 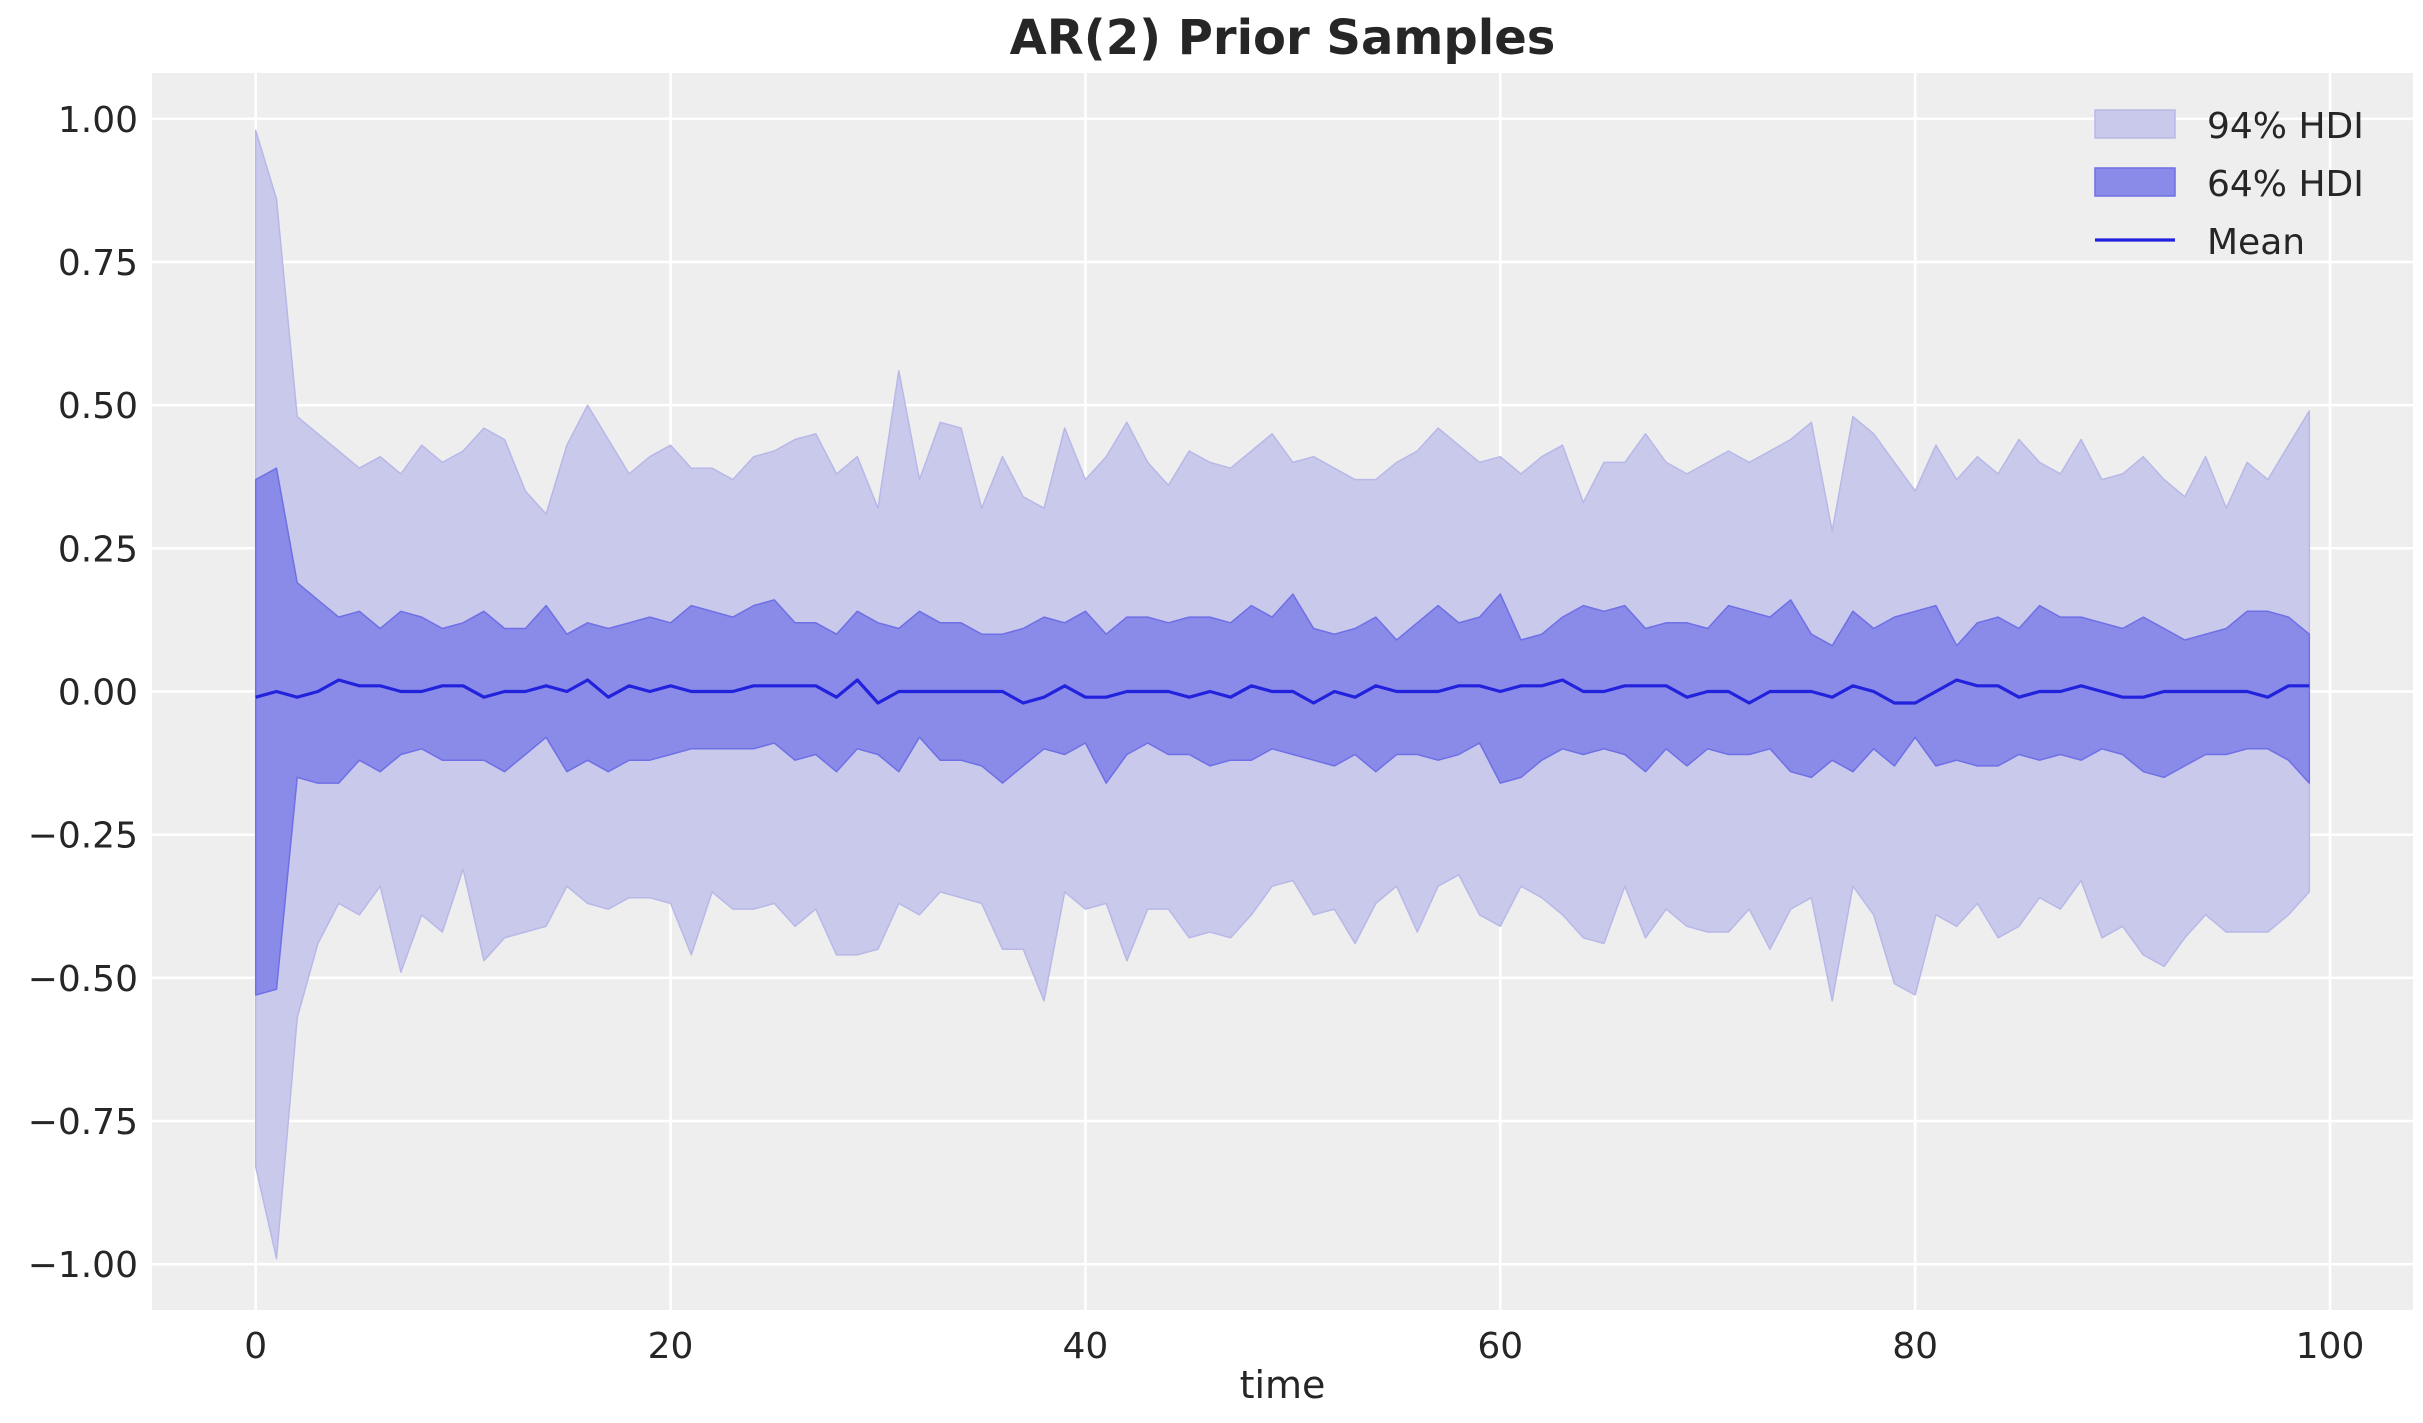 I want to click on x-tick-label: 0, so click(x=255, y=1346).